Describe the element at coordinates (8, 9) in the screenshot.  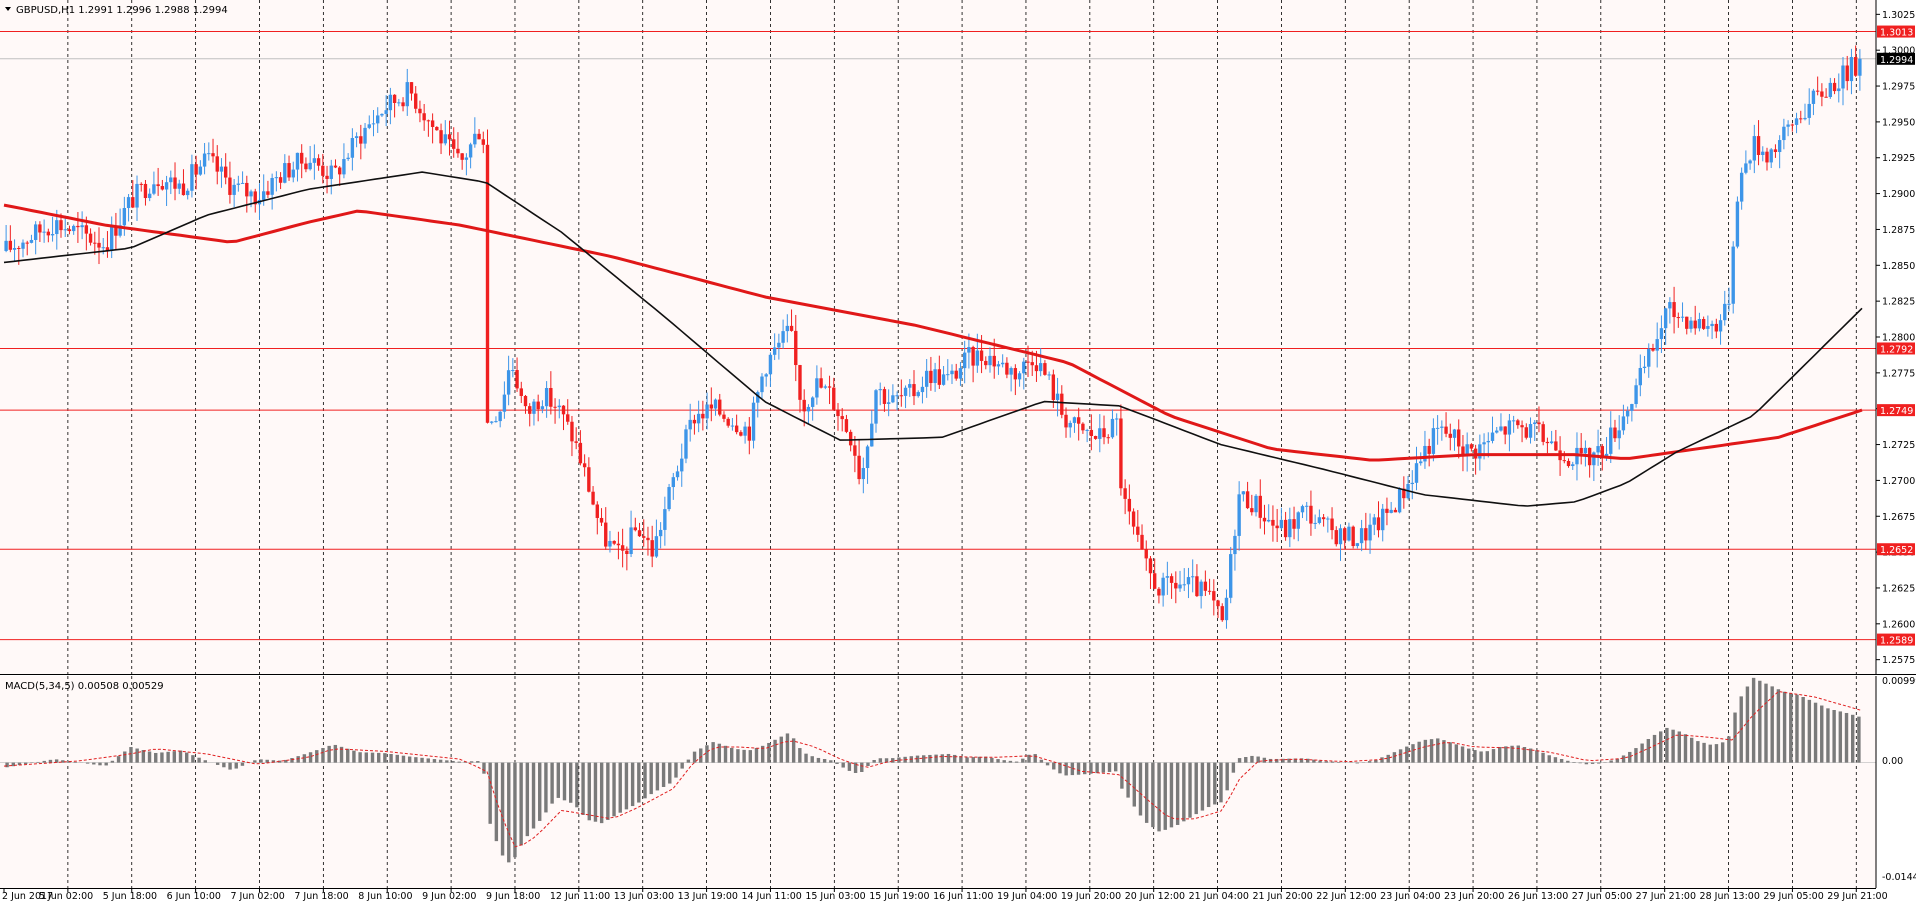
I see `dropdown-triangle-icon` at that location.